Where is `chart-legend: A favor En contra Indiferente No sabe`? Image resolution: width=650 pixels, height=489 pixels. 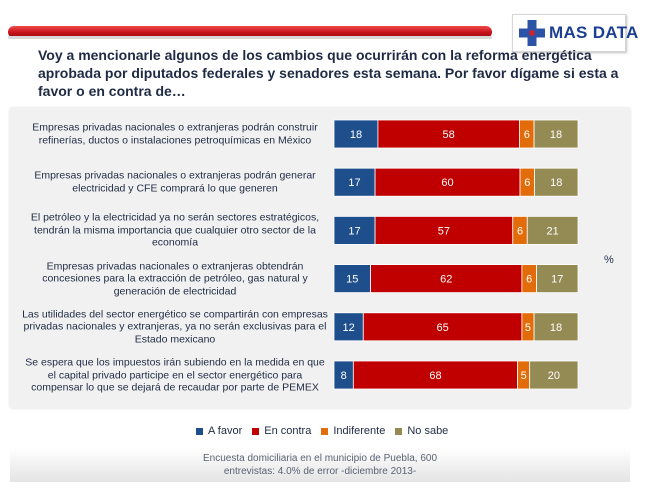
chart-legend: A favor En contra Indiferente No sabe is located at coordinates (327, 431).